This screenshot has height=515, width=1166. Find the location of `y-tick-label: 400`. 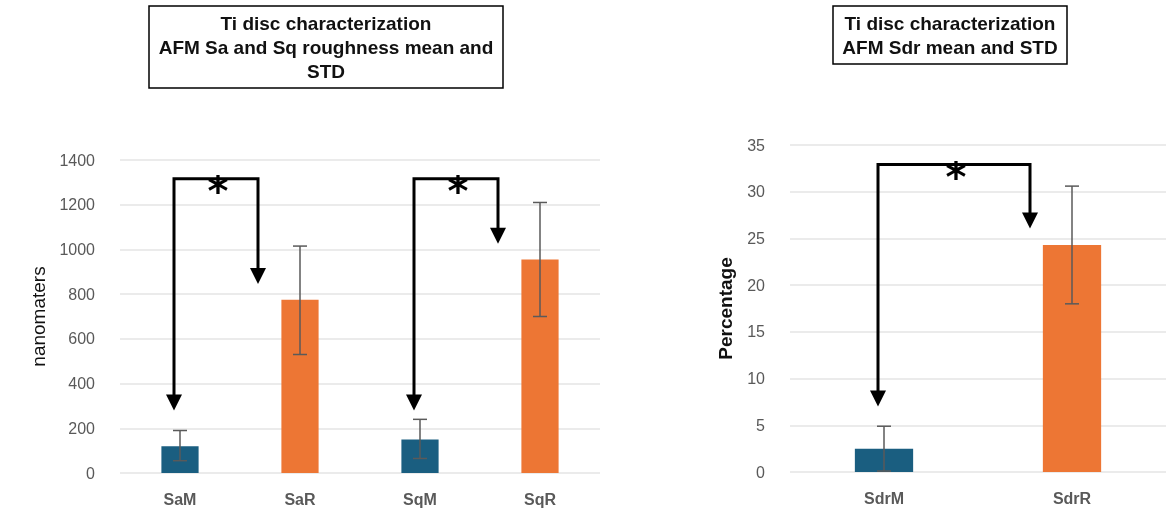

y-tick-label: 400 is located at coordinates (82, 384).